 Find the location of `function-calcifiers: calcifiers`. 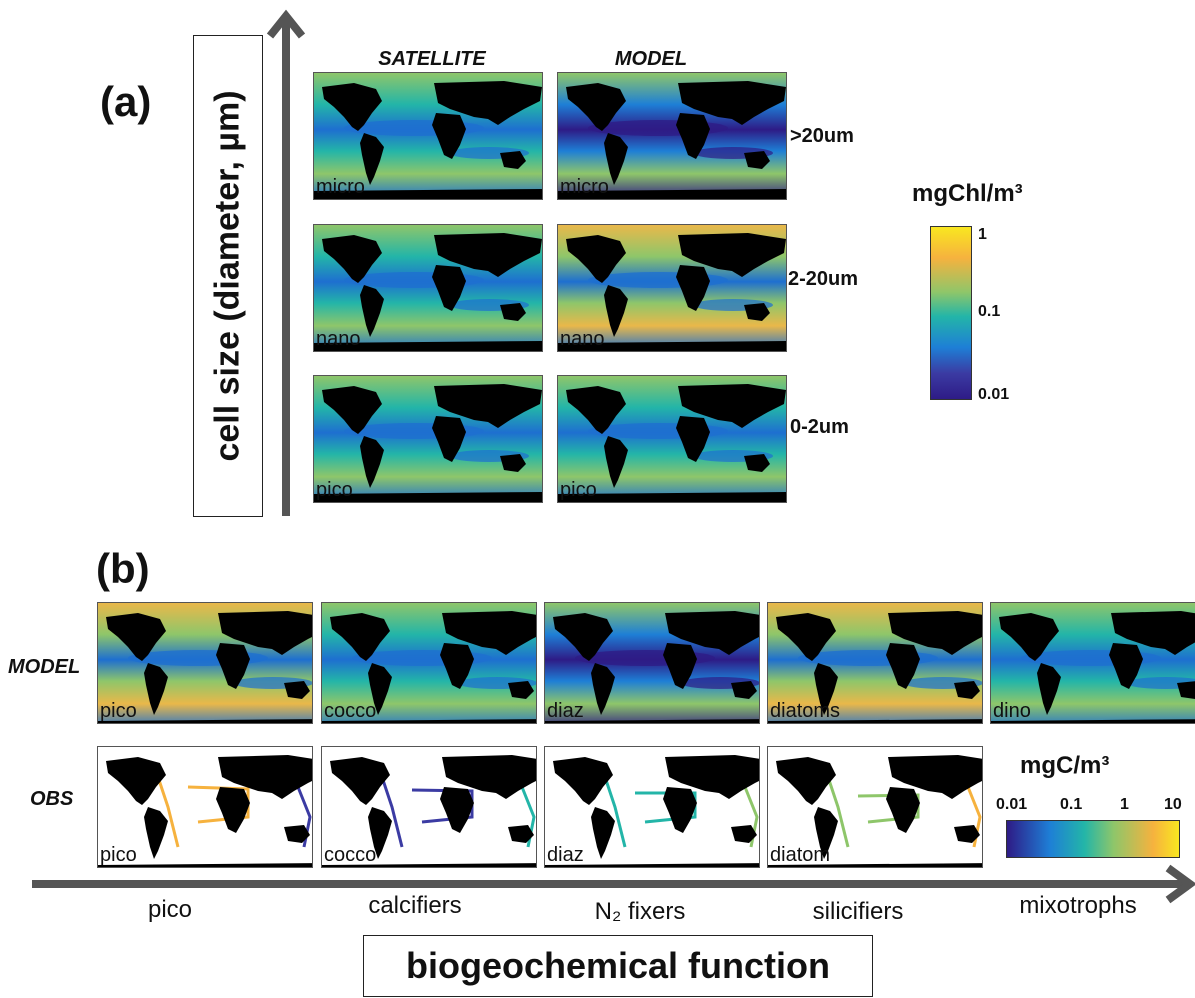

function-calcifiers: calcifiers is located at coordinates (415, 905).